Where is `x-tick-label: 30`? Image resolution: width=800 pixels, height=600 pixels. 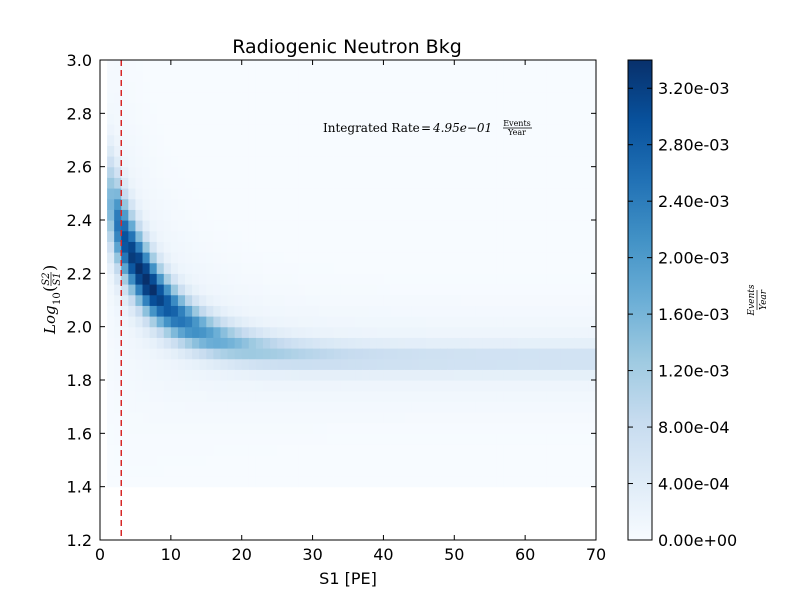
x-tick-label: 30 is located at coordinates (312, 554).